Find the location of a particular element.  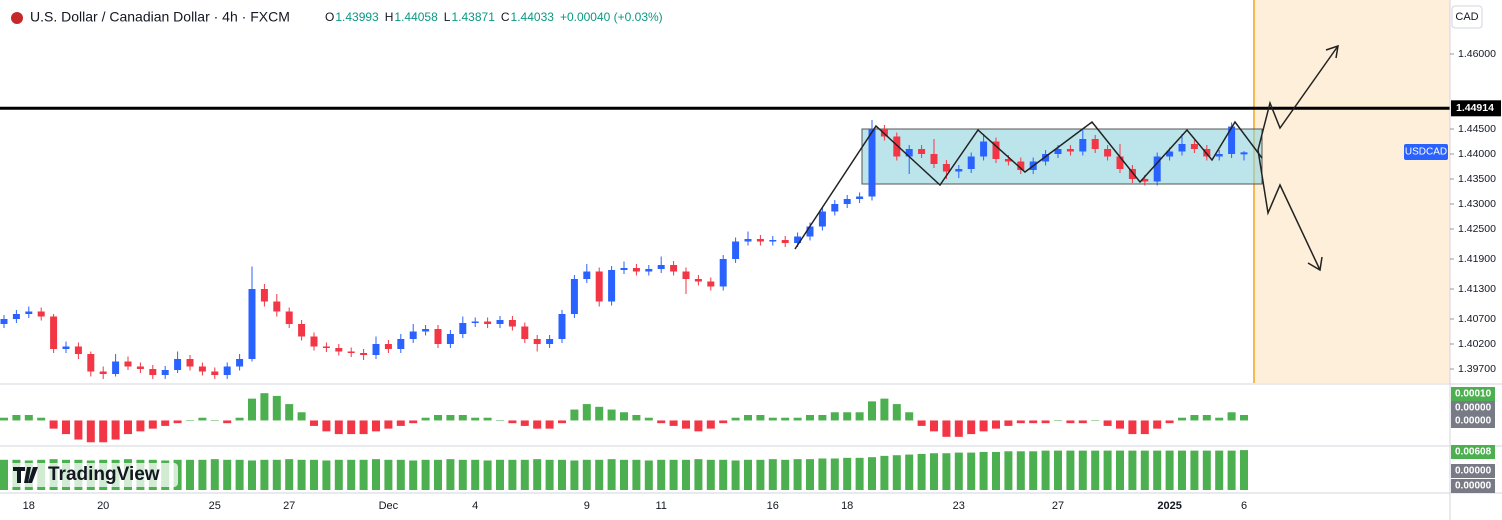

ohlc-key: C is located at coordinates (505, 17).